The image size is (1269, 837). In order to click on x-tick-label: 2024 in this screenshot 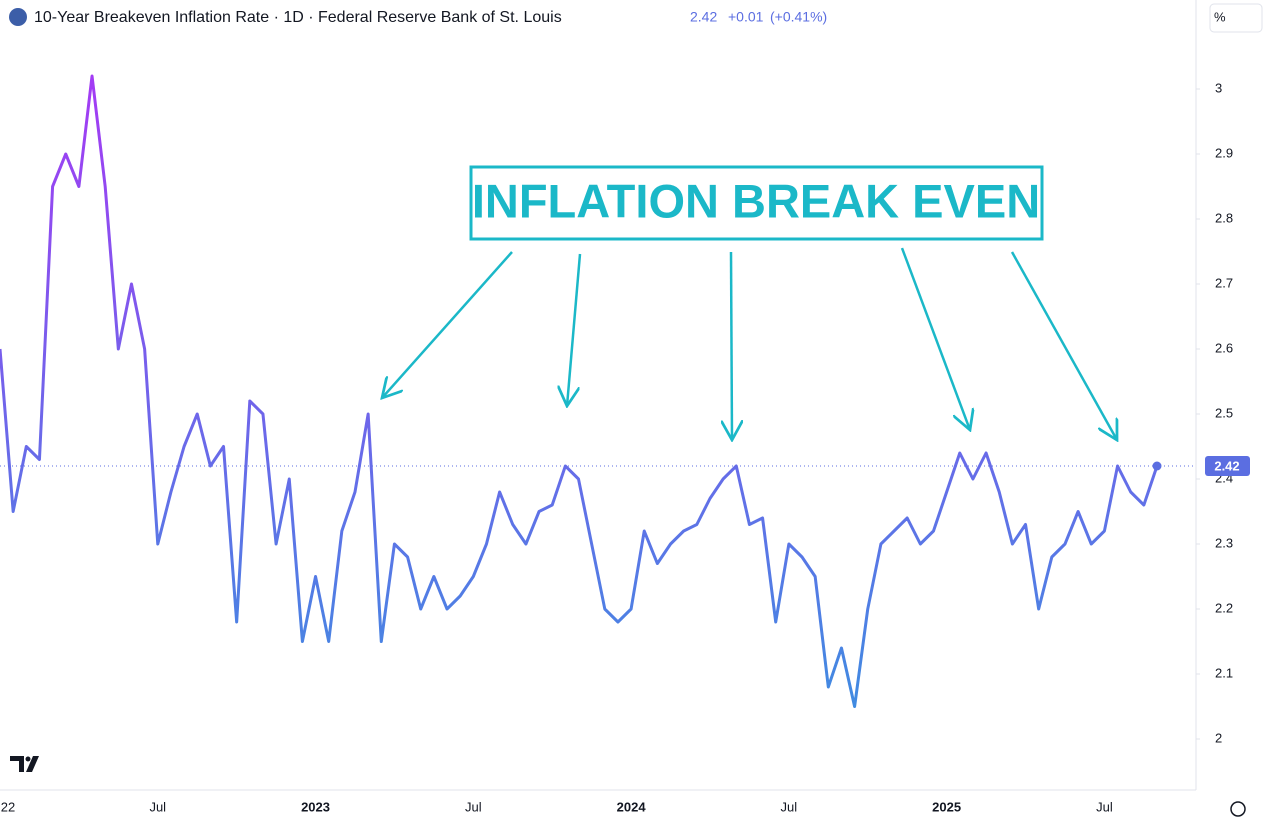, I will do `click(632, 806)`.